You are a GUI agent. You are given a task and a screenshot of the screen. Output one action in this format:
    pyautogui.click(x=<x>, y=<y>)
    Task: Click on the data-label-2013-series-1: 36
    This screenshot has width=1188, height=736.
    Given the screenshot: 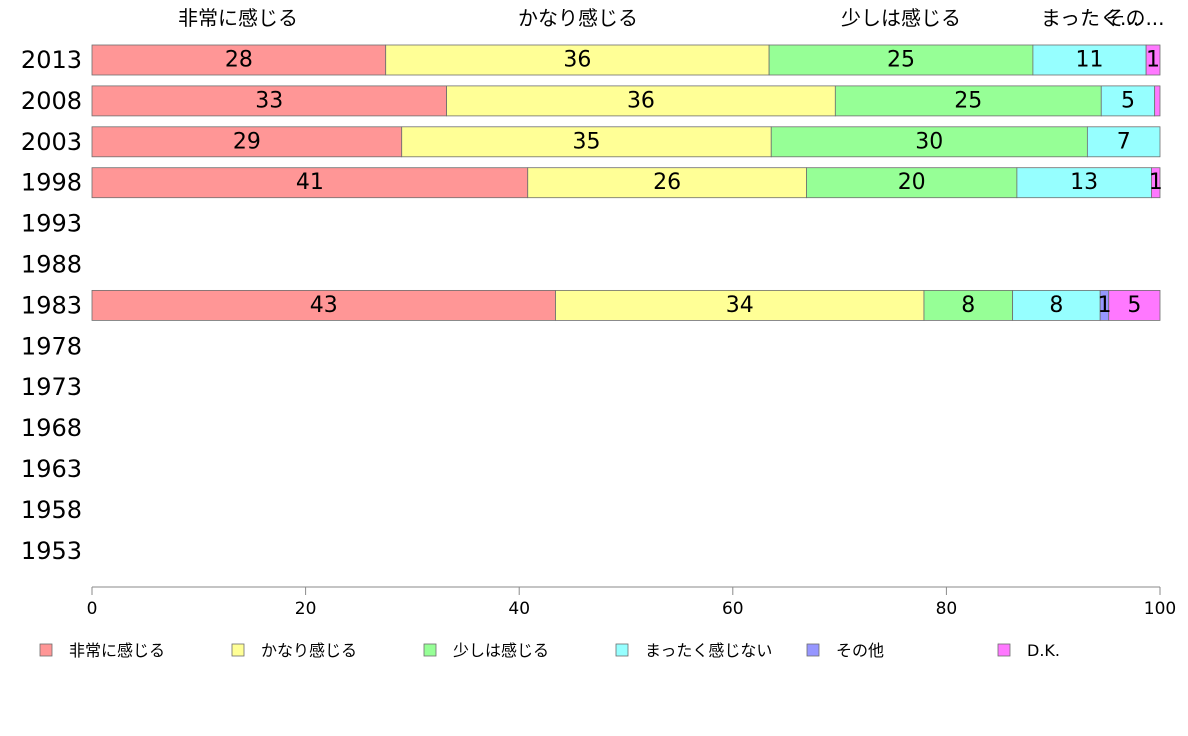 What is the action you would take?
    pyautogui.click(x=577, y=60)
    